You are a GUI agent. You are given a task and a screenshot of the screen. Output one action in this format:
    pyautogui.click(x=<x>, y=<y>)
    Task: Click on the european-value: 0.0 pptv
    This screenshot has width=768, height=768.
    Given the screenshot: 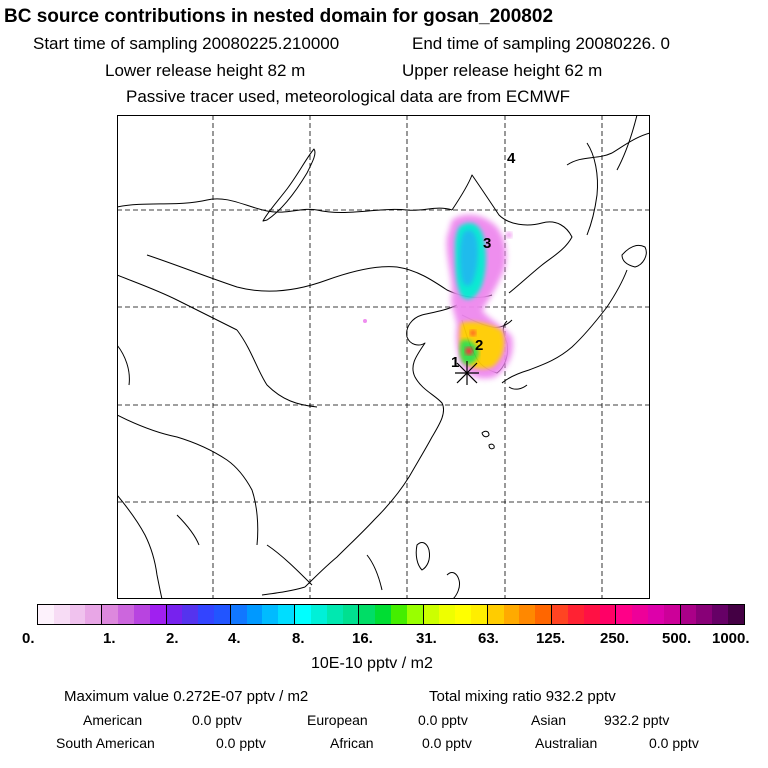 What is the action you would take?
    pyautogui.click(x=443, y=720)
    